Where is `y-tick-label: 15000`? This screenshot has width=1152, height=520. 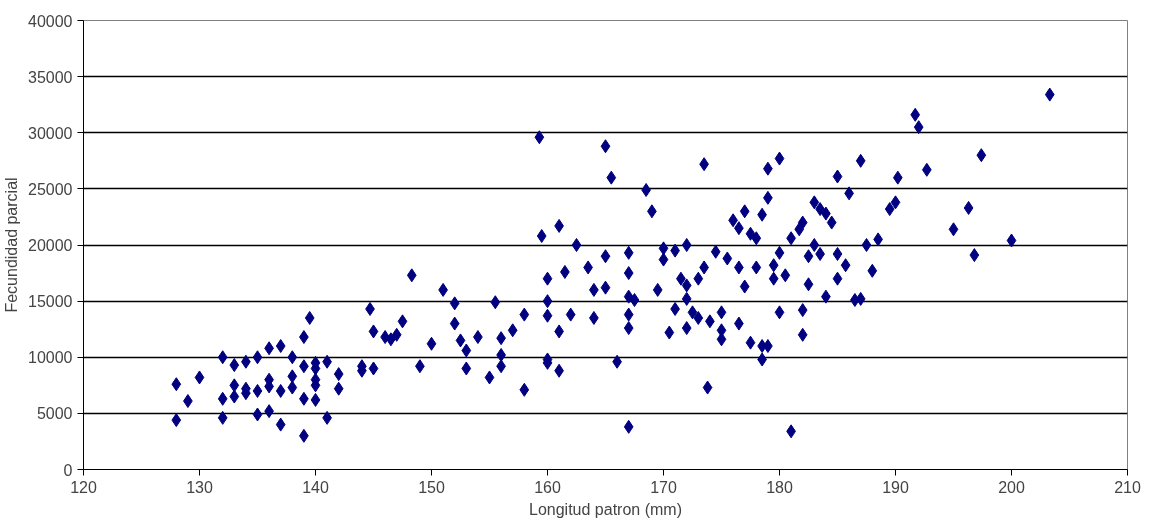 y-tick-label: 15000 is located at coordinates (50, 302).